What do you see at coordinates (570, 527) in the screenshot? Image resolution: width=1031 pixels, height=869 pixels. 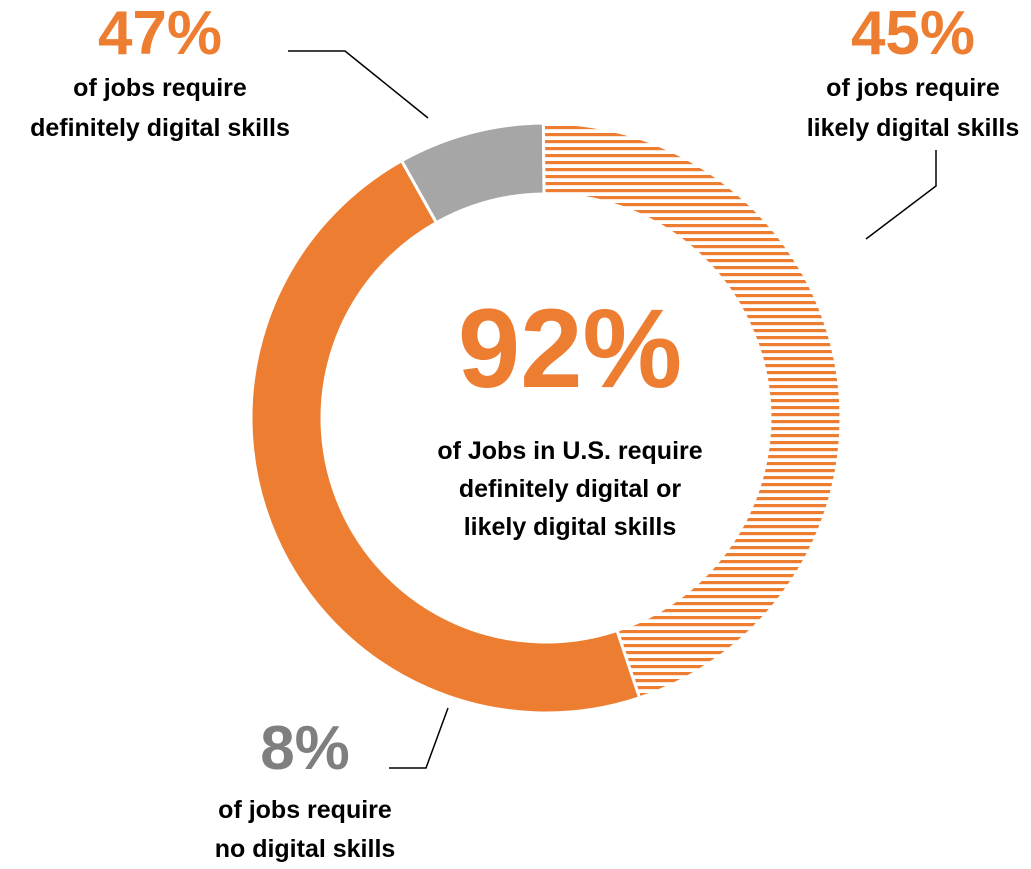 I see `center-caption-line-3: likely digital skills` at bounding box center [570, 527].